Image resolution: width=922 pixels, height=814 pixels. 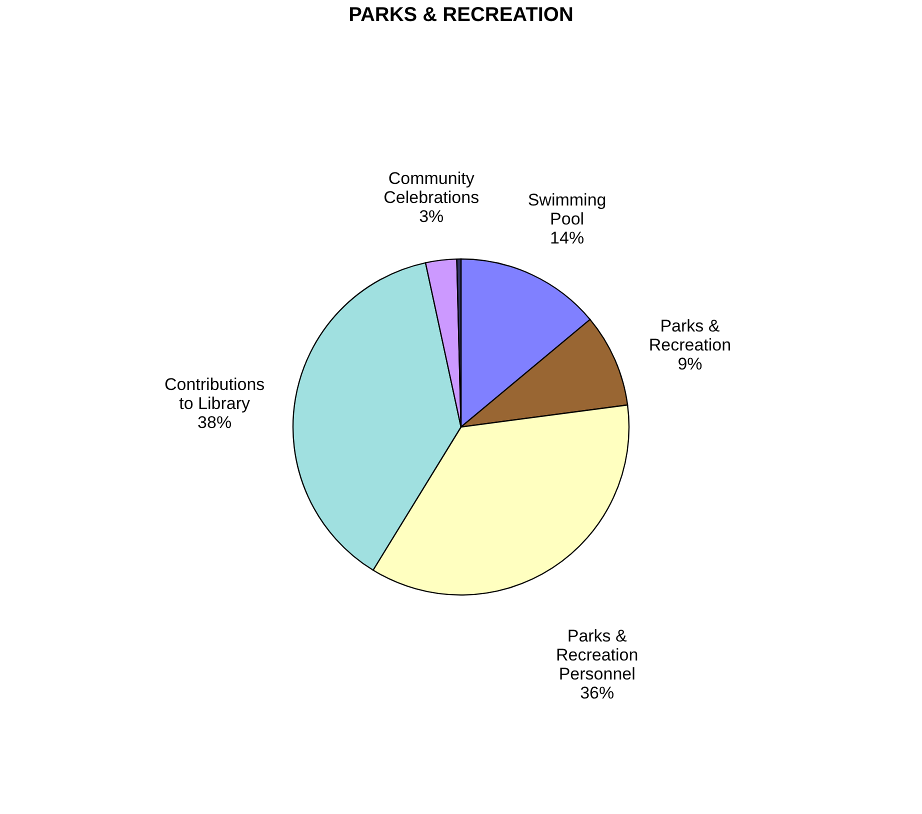 I want to click on data-label: 3%, so click(x=431, y=216).